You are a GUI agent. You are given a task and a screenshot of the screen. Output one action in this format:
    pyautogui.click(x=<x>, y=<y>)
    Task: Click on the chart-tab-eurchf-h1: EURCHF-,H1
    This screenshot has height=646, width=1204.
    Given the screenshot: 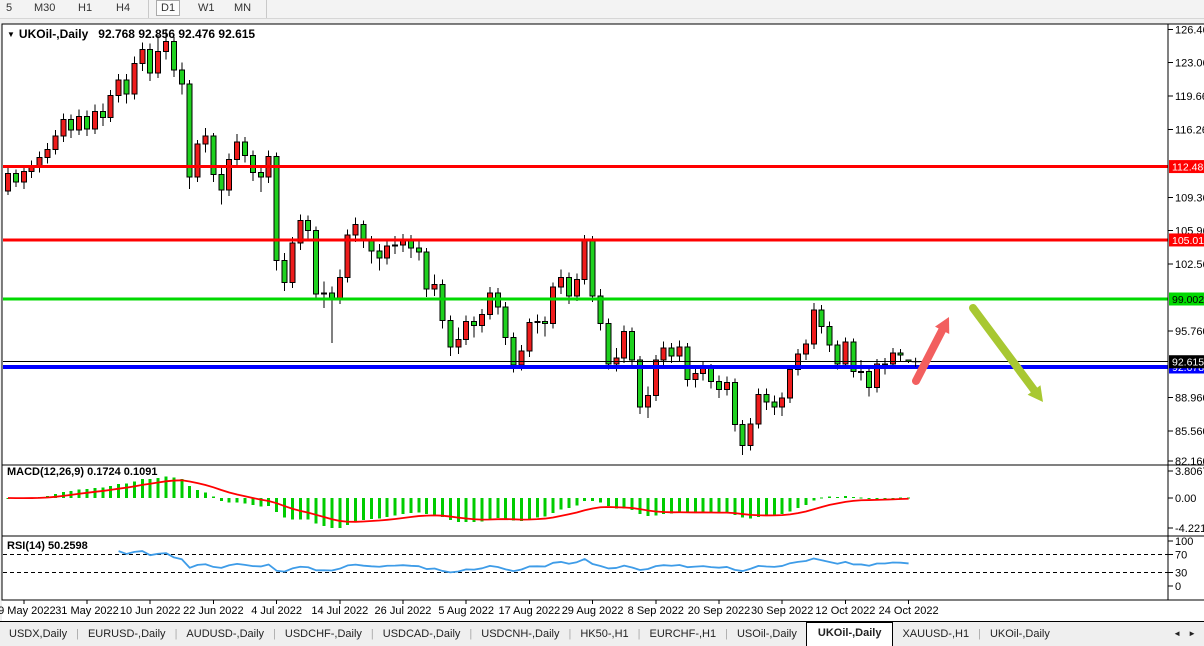 What is the action you would take?
    pyautogui.click(x=683, y=634)
    